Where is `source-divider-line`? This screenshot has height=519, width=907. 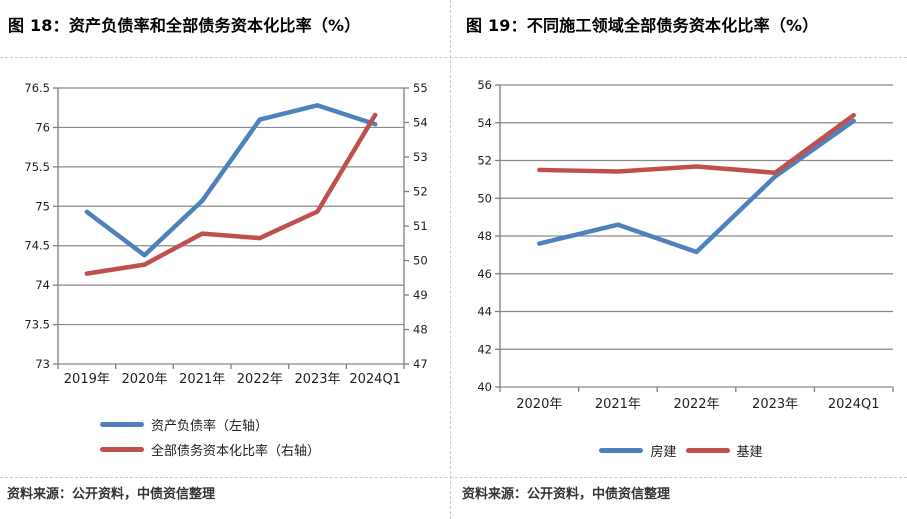
source-divider-line is located at coordinates (453, 477).